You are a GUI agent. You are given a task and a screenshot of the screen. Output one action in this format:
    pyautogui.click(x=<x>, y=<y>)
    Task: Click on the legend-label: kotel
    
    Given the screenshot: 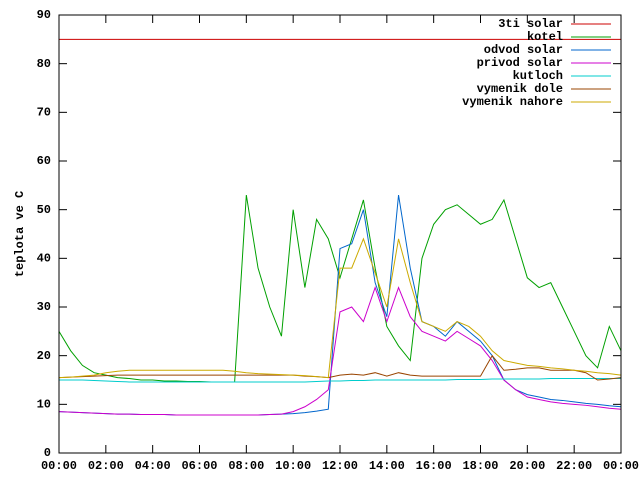 What is the action you would take?
    pyautogui.click(x=545, y=37)
    